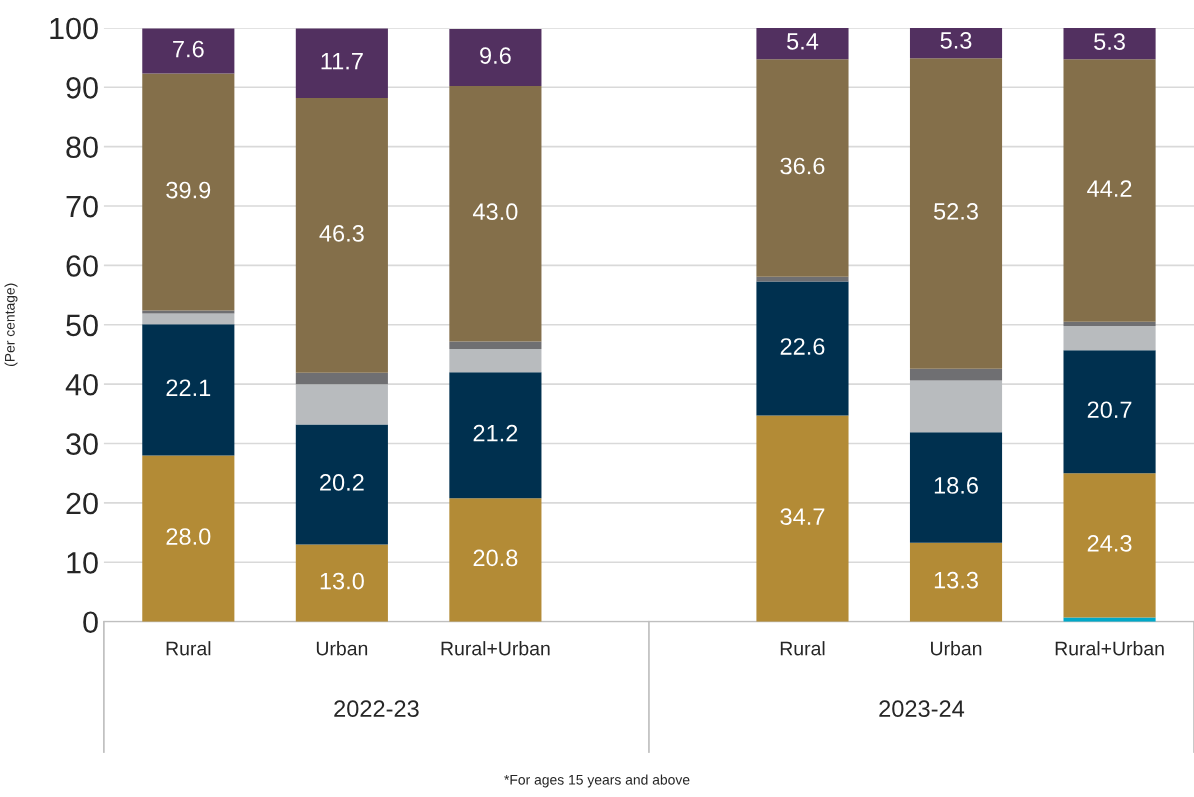  Describe the element at coordinates (81, 384) in the screenshot. I see `y-tick-label: 40` at that location.